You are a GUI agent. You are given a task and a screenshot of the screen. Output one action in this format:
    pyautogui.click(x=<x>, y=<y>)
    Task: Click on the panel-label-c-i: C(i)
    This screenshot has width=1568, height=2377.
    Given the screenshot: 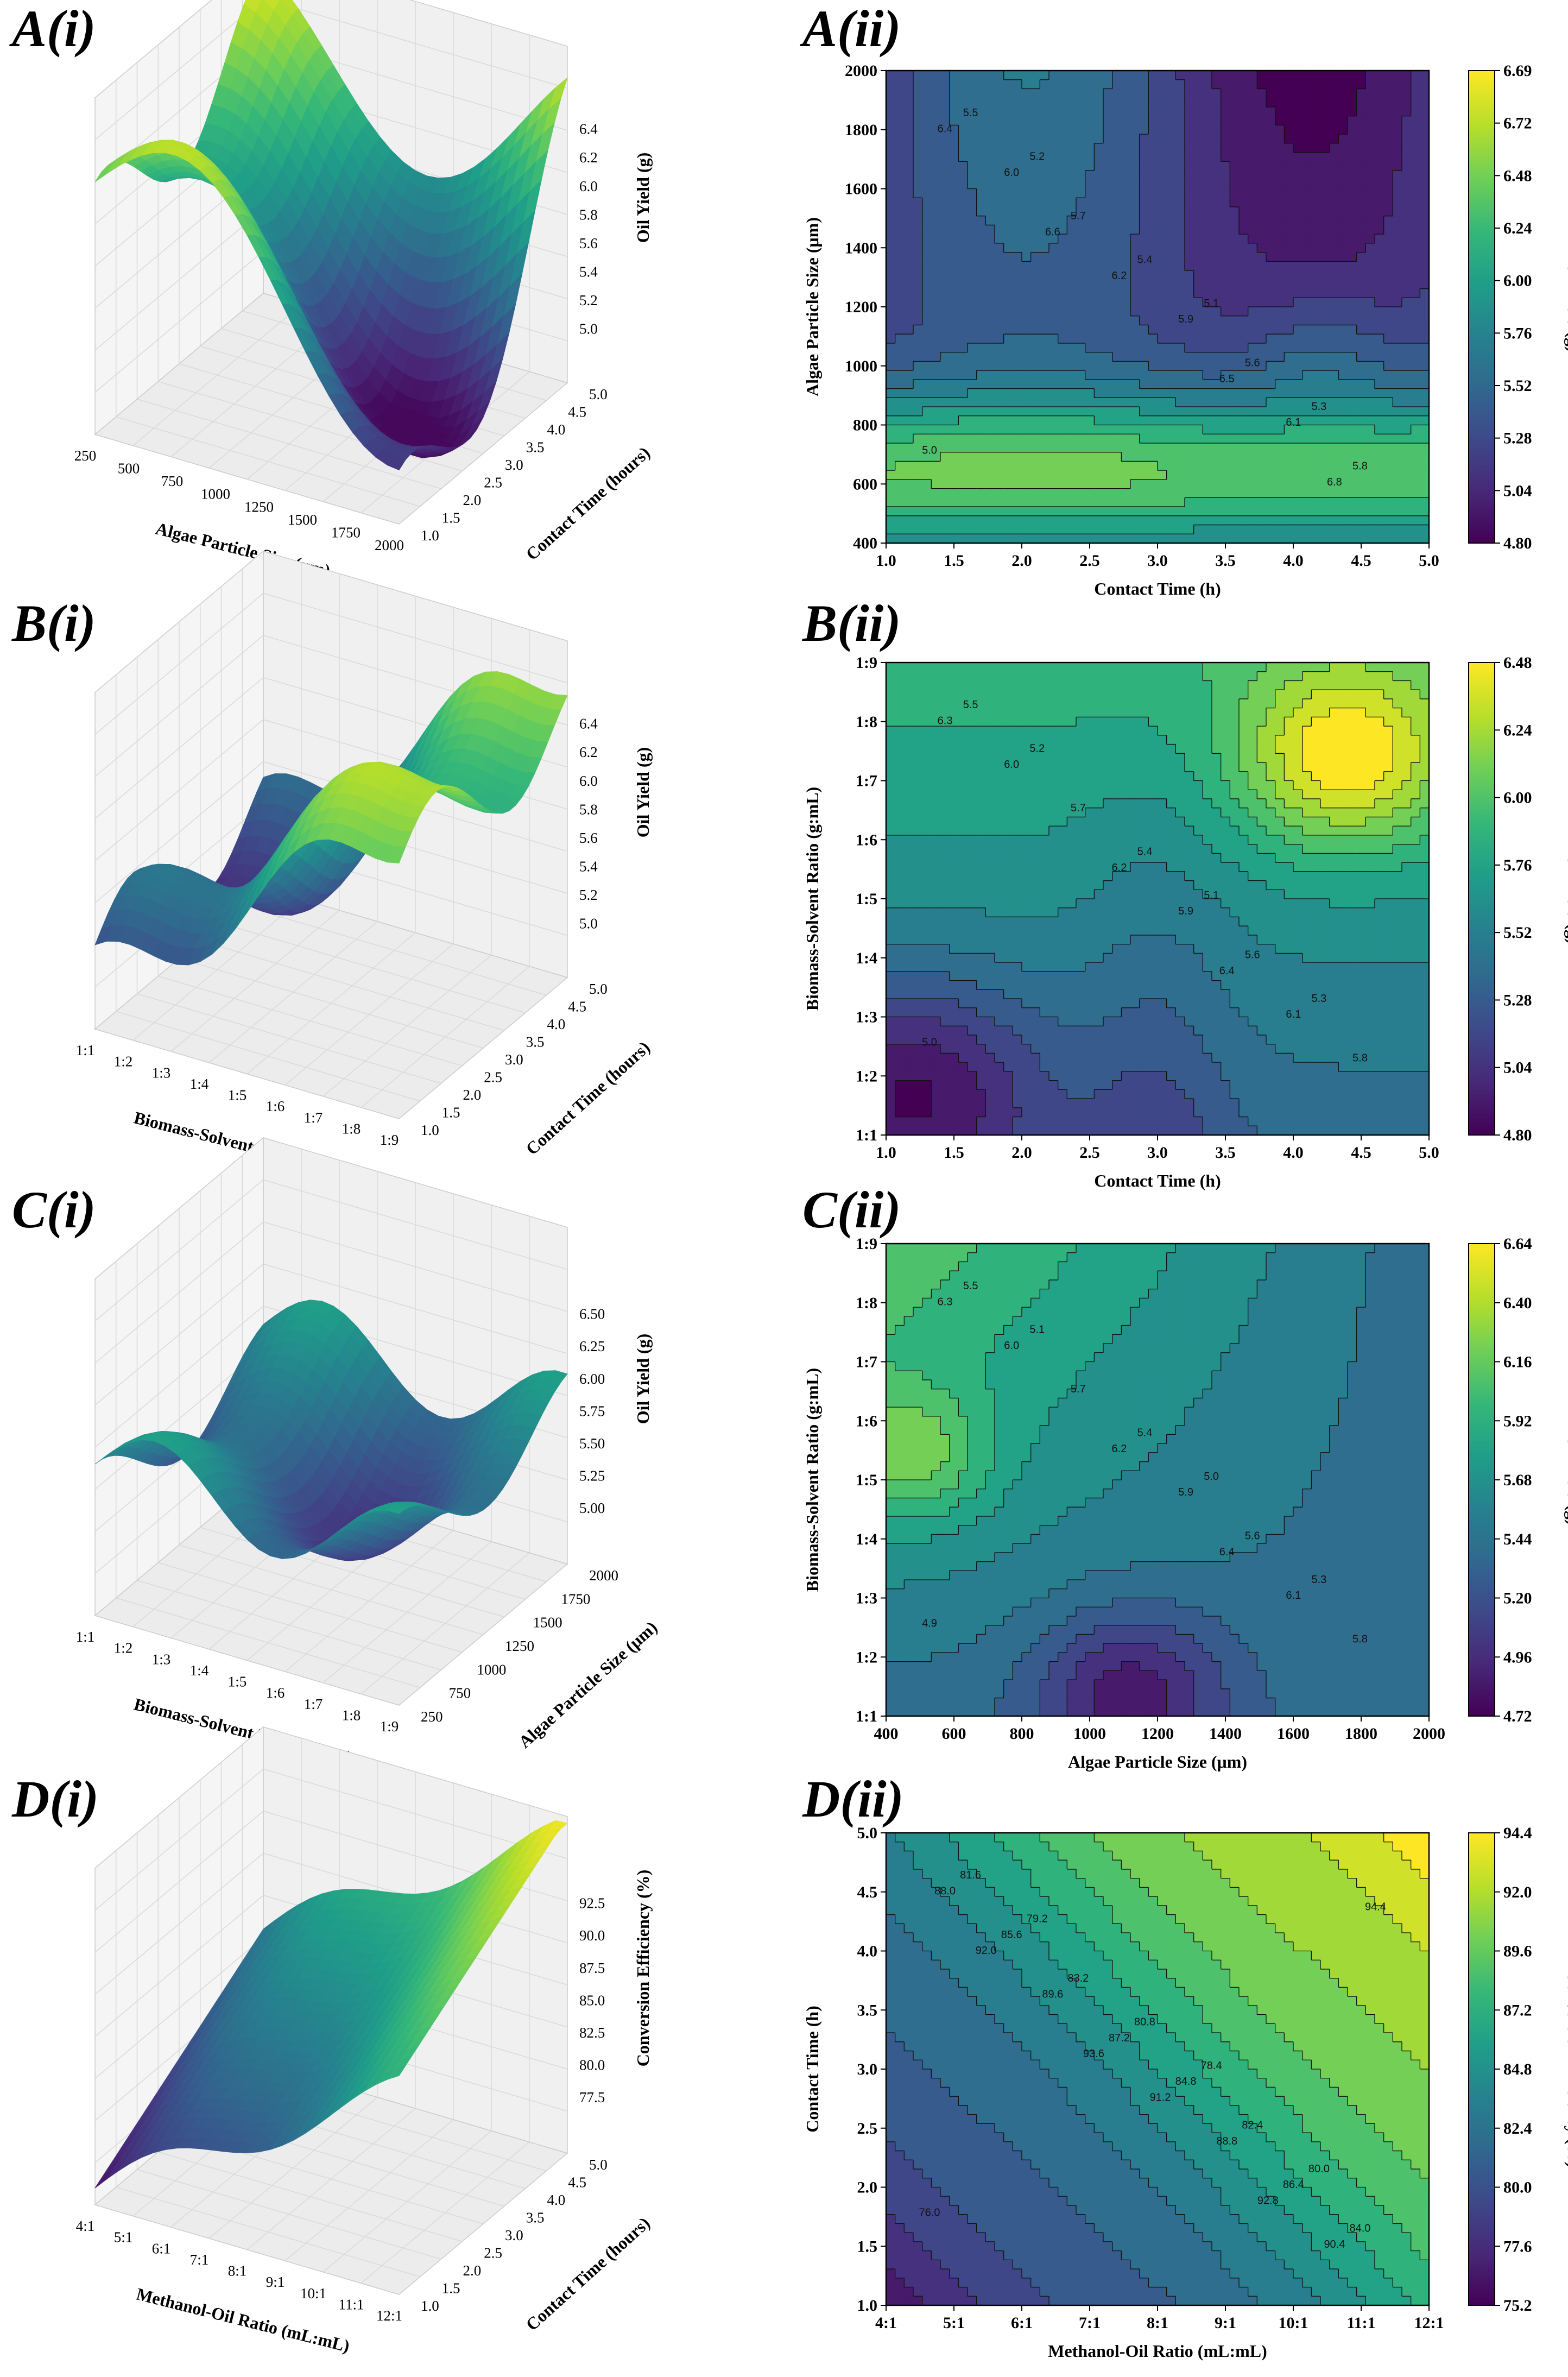 What is the action you would take?
    pyautogui.click(x=54, y=1210)
    